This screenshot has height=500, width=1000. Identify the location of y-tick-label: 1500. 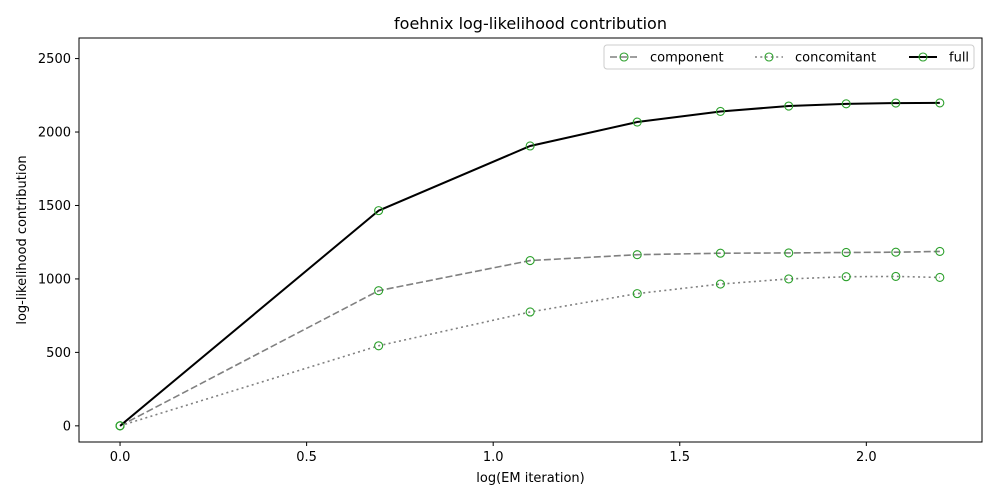
(54, 206).